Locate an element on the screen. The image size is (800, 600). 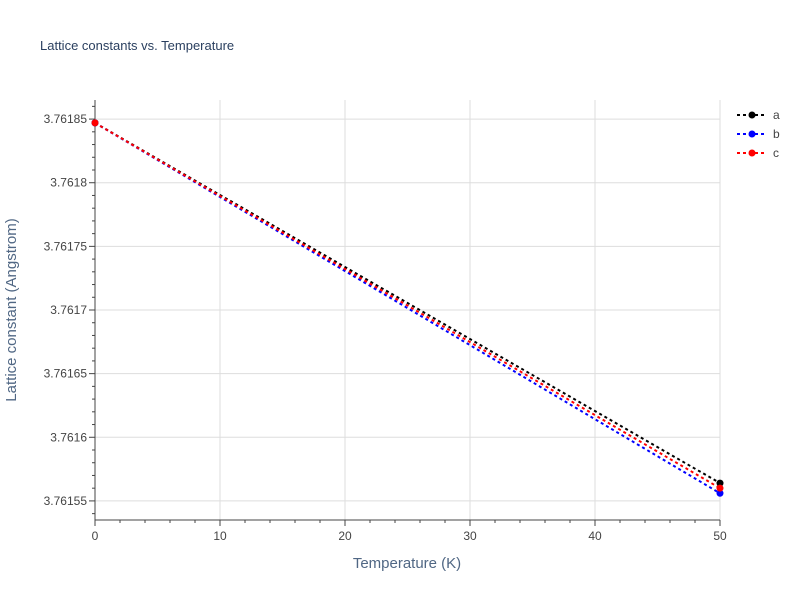
y-tick-label-2: 3.76165 is located at coordinates (66, 374).